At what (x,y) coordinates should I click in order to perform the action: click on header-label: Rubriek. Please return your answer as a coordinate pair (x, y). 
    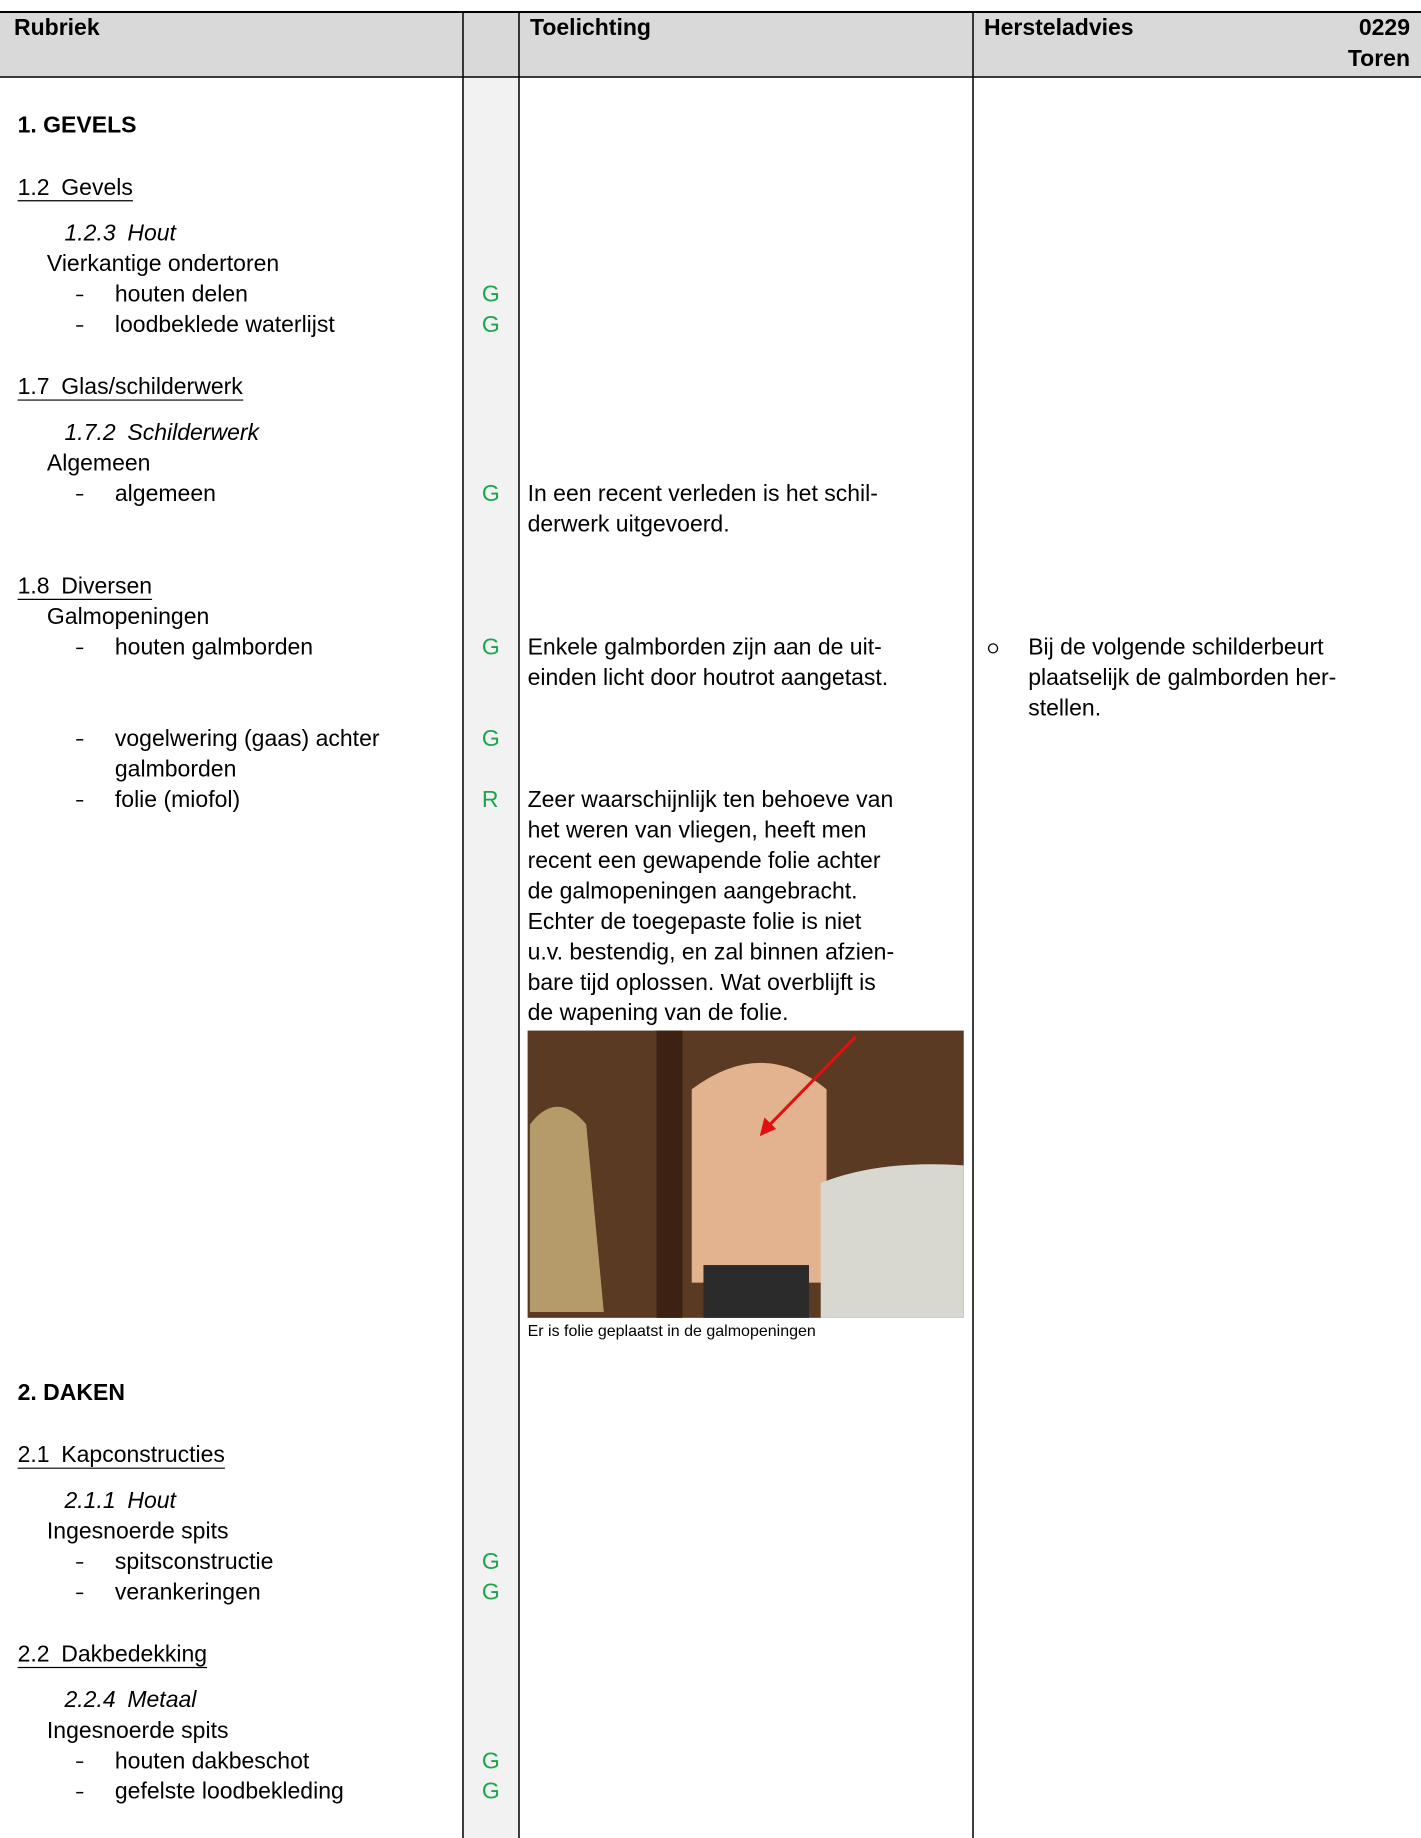
    Looking at the image, I should click on (57, 27).